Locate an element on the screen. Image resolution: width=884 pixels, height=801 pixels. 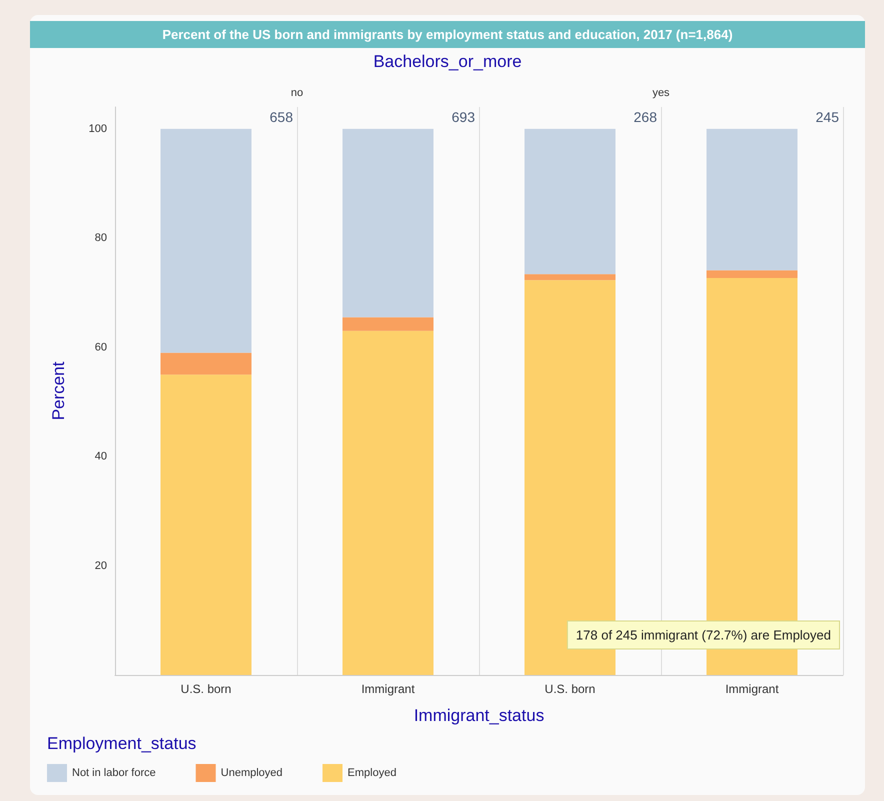
chart-subtitle: Bachelors_or_more is located at coordinates (447, 61).